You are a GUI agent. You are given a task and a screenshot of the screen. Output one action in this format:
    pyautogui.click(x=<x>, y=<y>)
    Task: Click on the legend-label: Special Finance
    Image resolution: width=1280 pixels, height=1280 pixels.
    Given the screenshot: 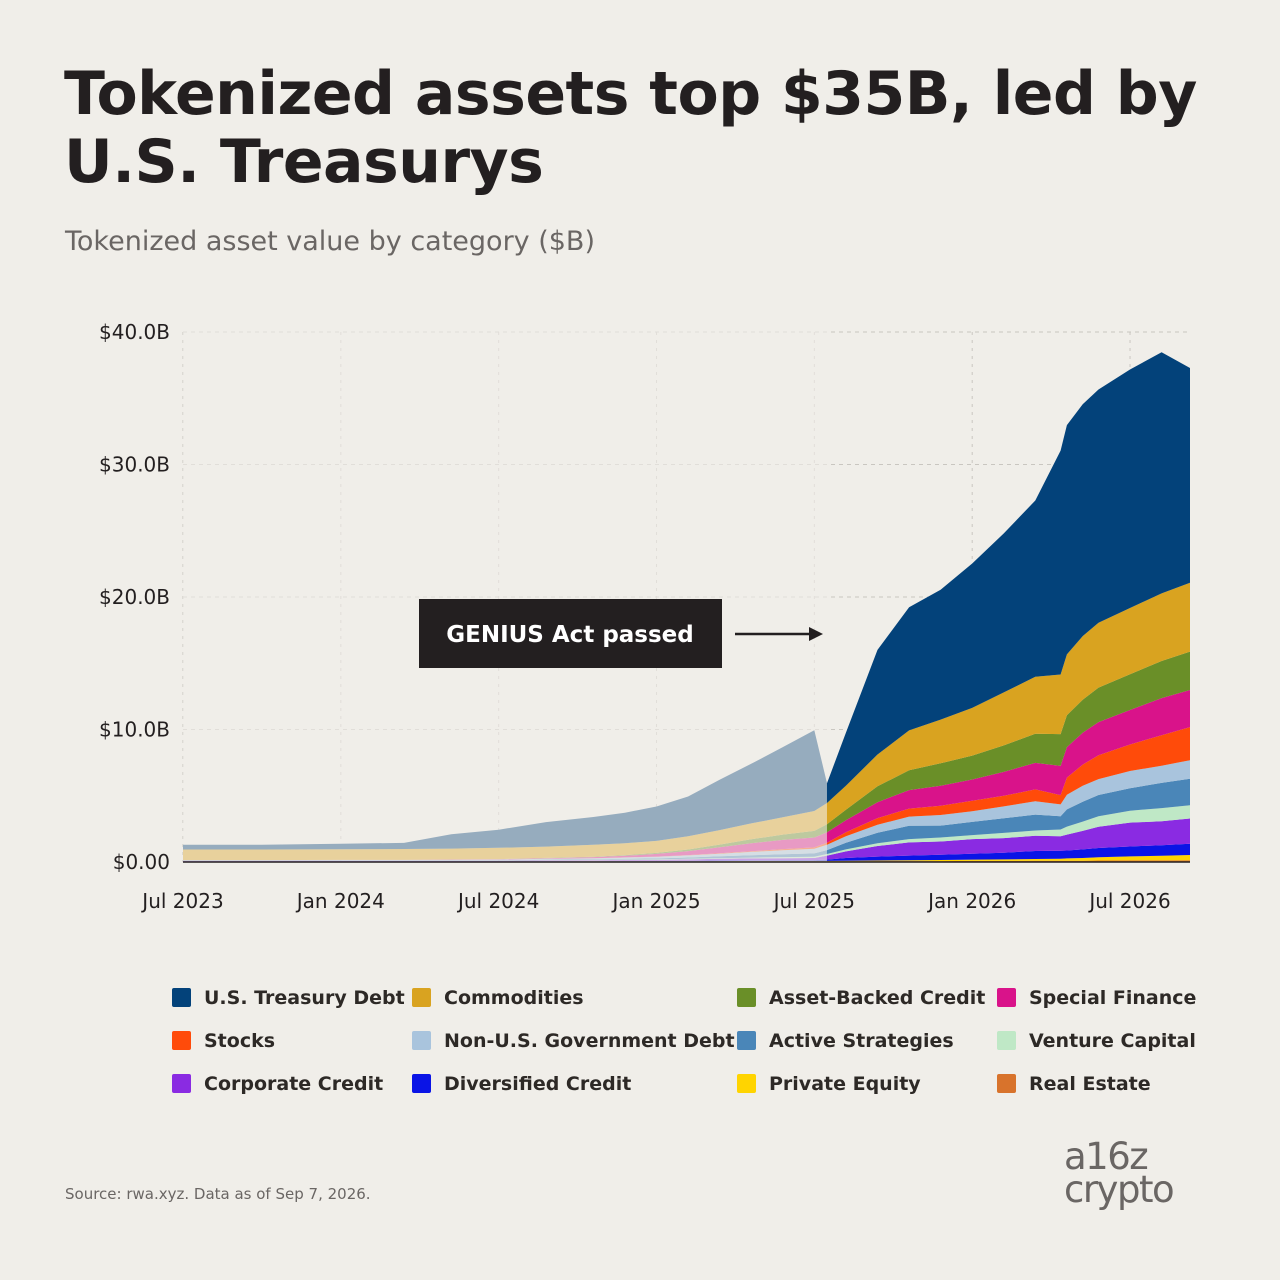 What is the action you would take?
    pyautogui.click(x=1113, y=997)
    